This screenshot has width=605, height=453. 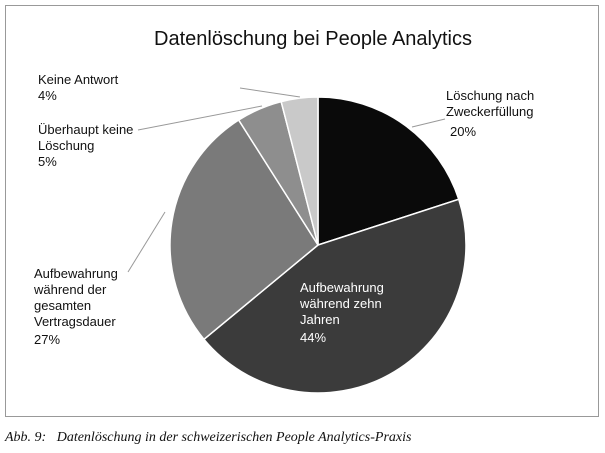 I want to click on value-label: 44%, so click(x=313, y=337).